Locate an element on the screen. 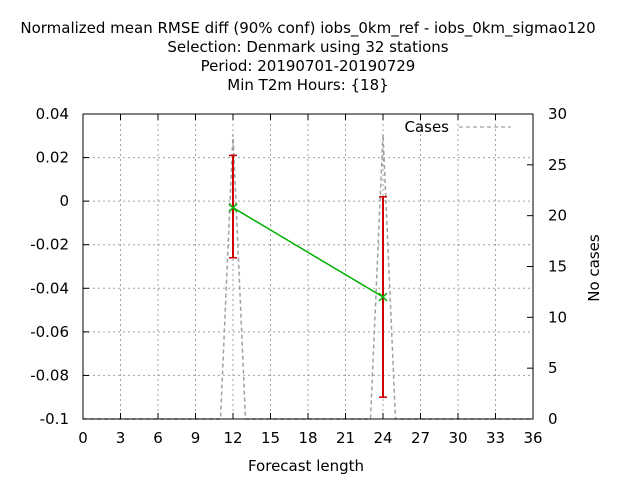 Image resolution: width=640 pixels, height=480 pixels. y-tick-label: 0.02 is located at coordinates (52, 158).